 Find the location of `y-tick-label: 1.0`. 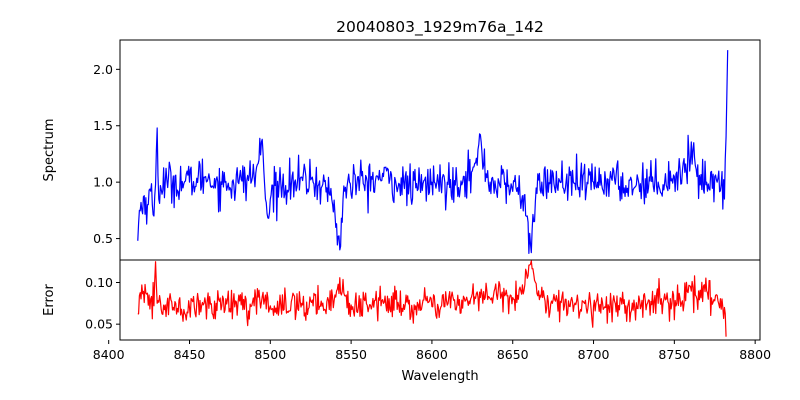

y-tick-label: 1.0 is located at coordinates (103, 182).